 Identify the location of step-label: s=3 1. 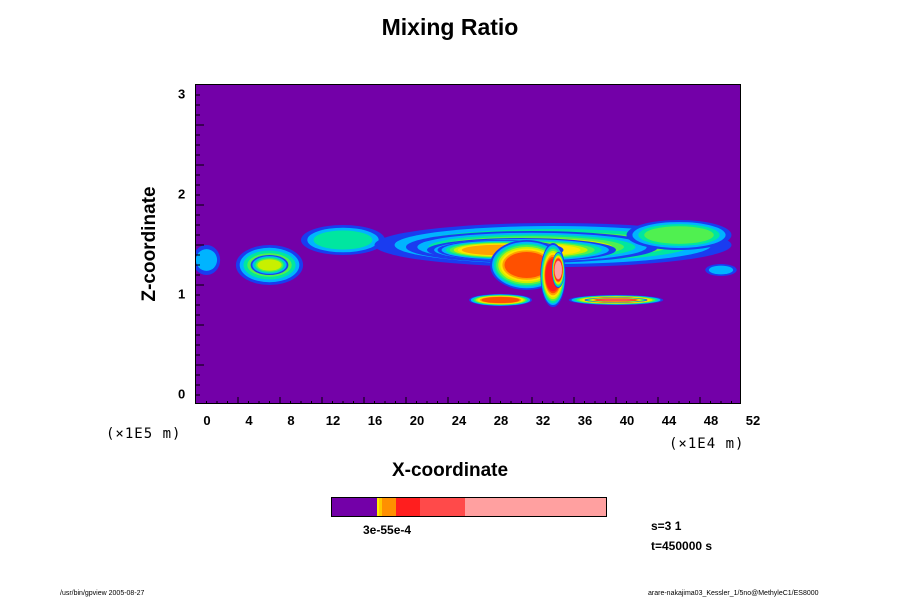
(666, 526).